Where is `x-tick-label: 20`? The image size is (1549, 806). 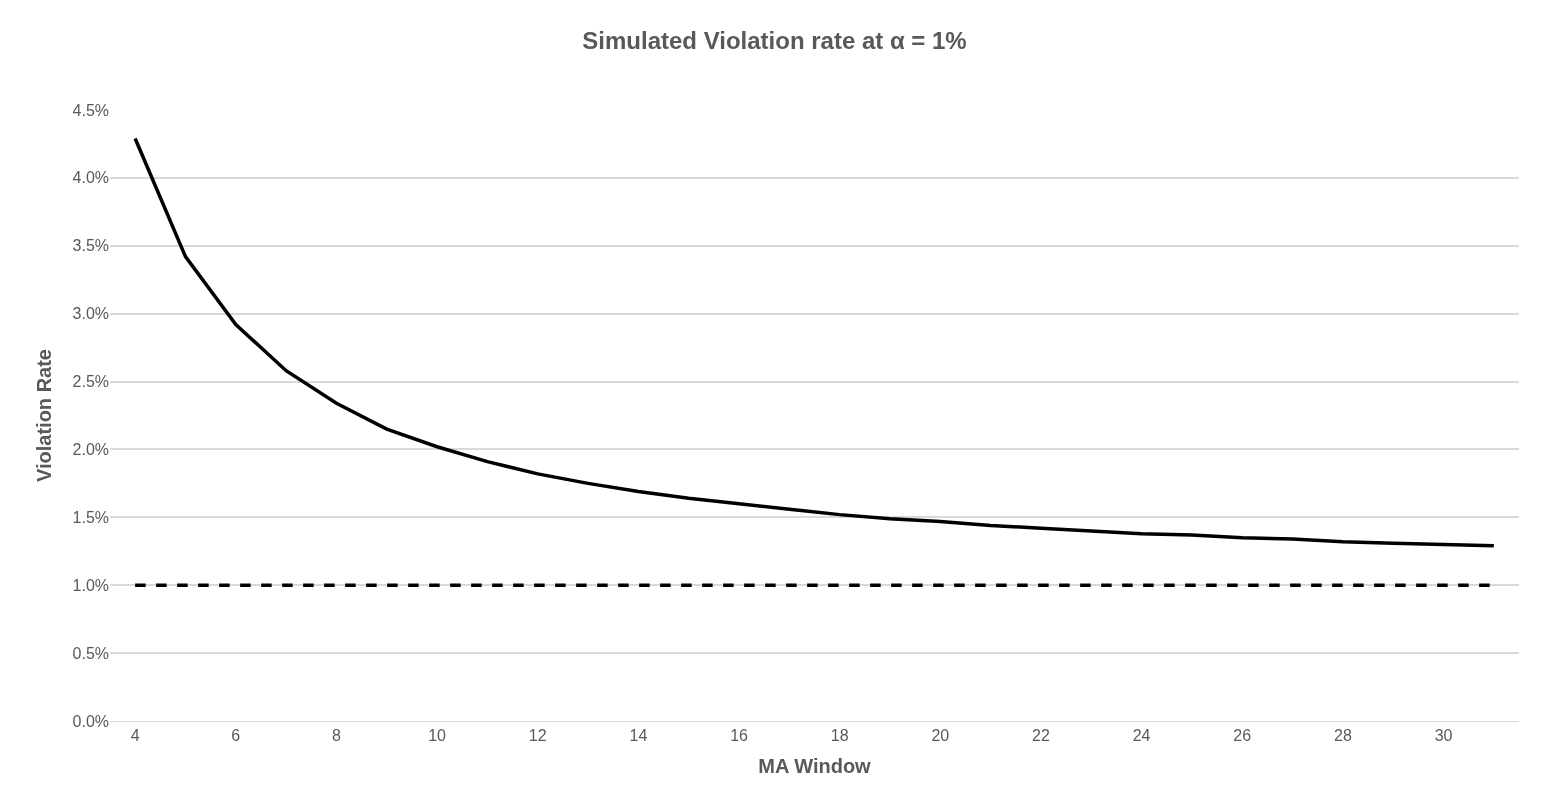
x-tick-label: 20 is located at coordinates (940, 736).